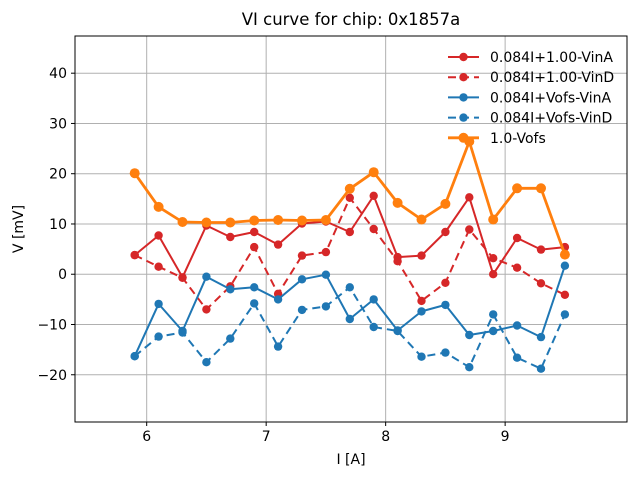 The width and height of the screenshot is (640, 480). Describe the element at coordinates (518, 139) in the screenshot. I see `legend-label: 1.0-Vofs` at that location.